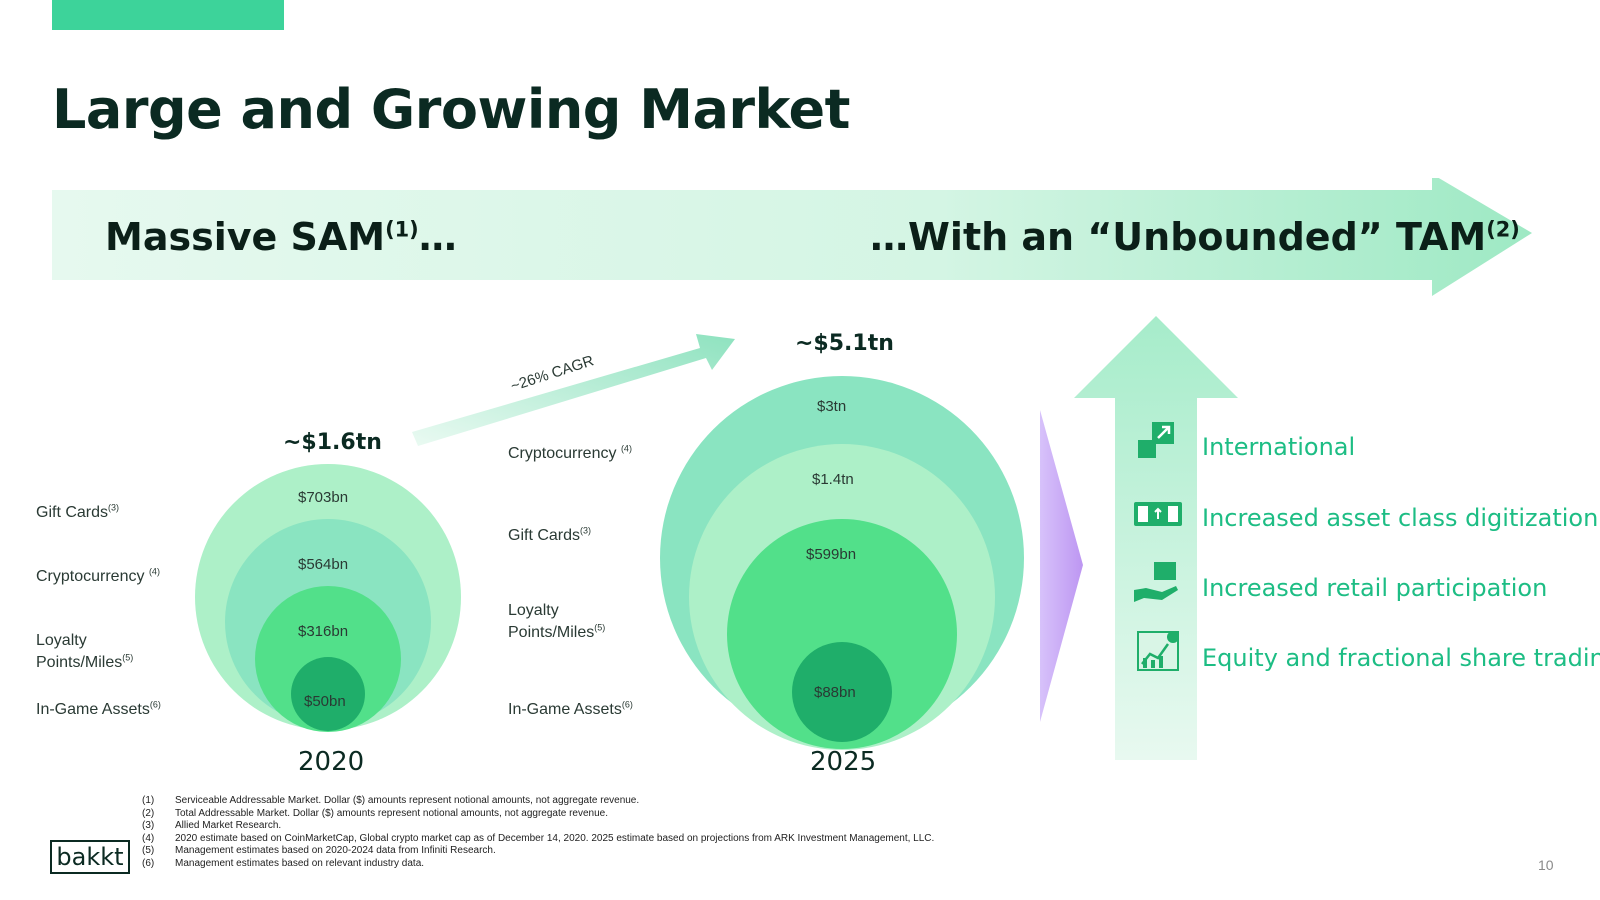  I want to click on driver-digitization: Increased asset class digitization, so click(1400, 518).